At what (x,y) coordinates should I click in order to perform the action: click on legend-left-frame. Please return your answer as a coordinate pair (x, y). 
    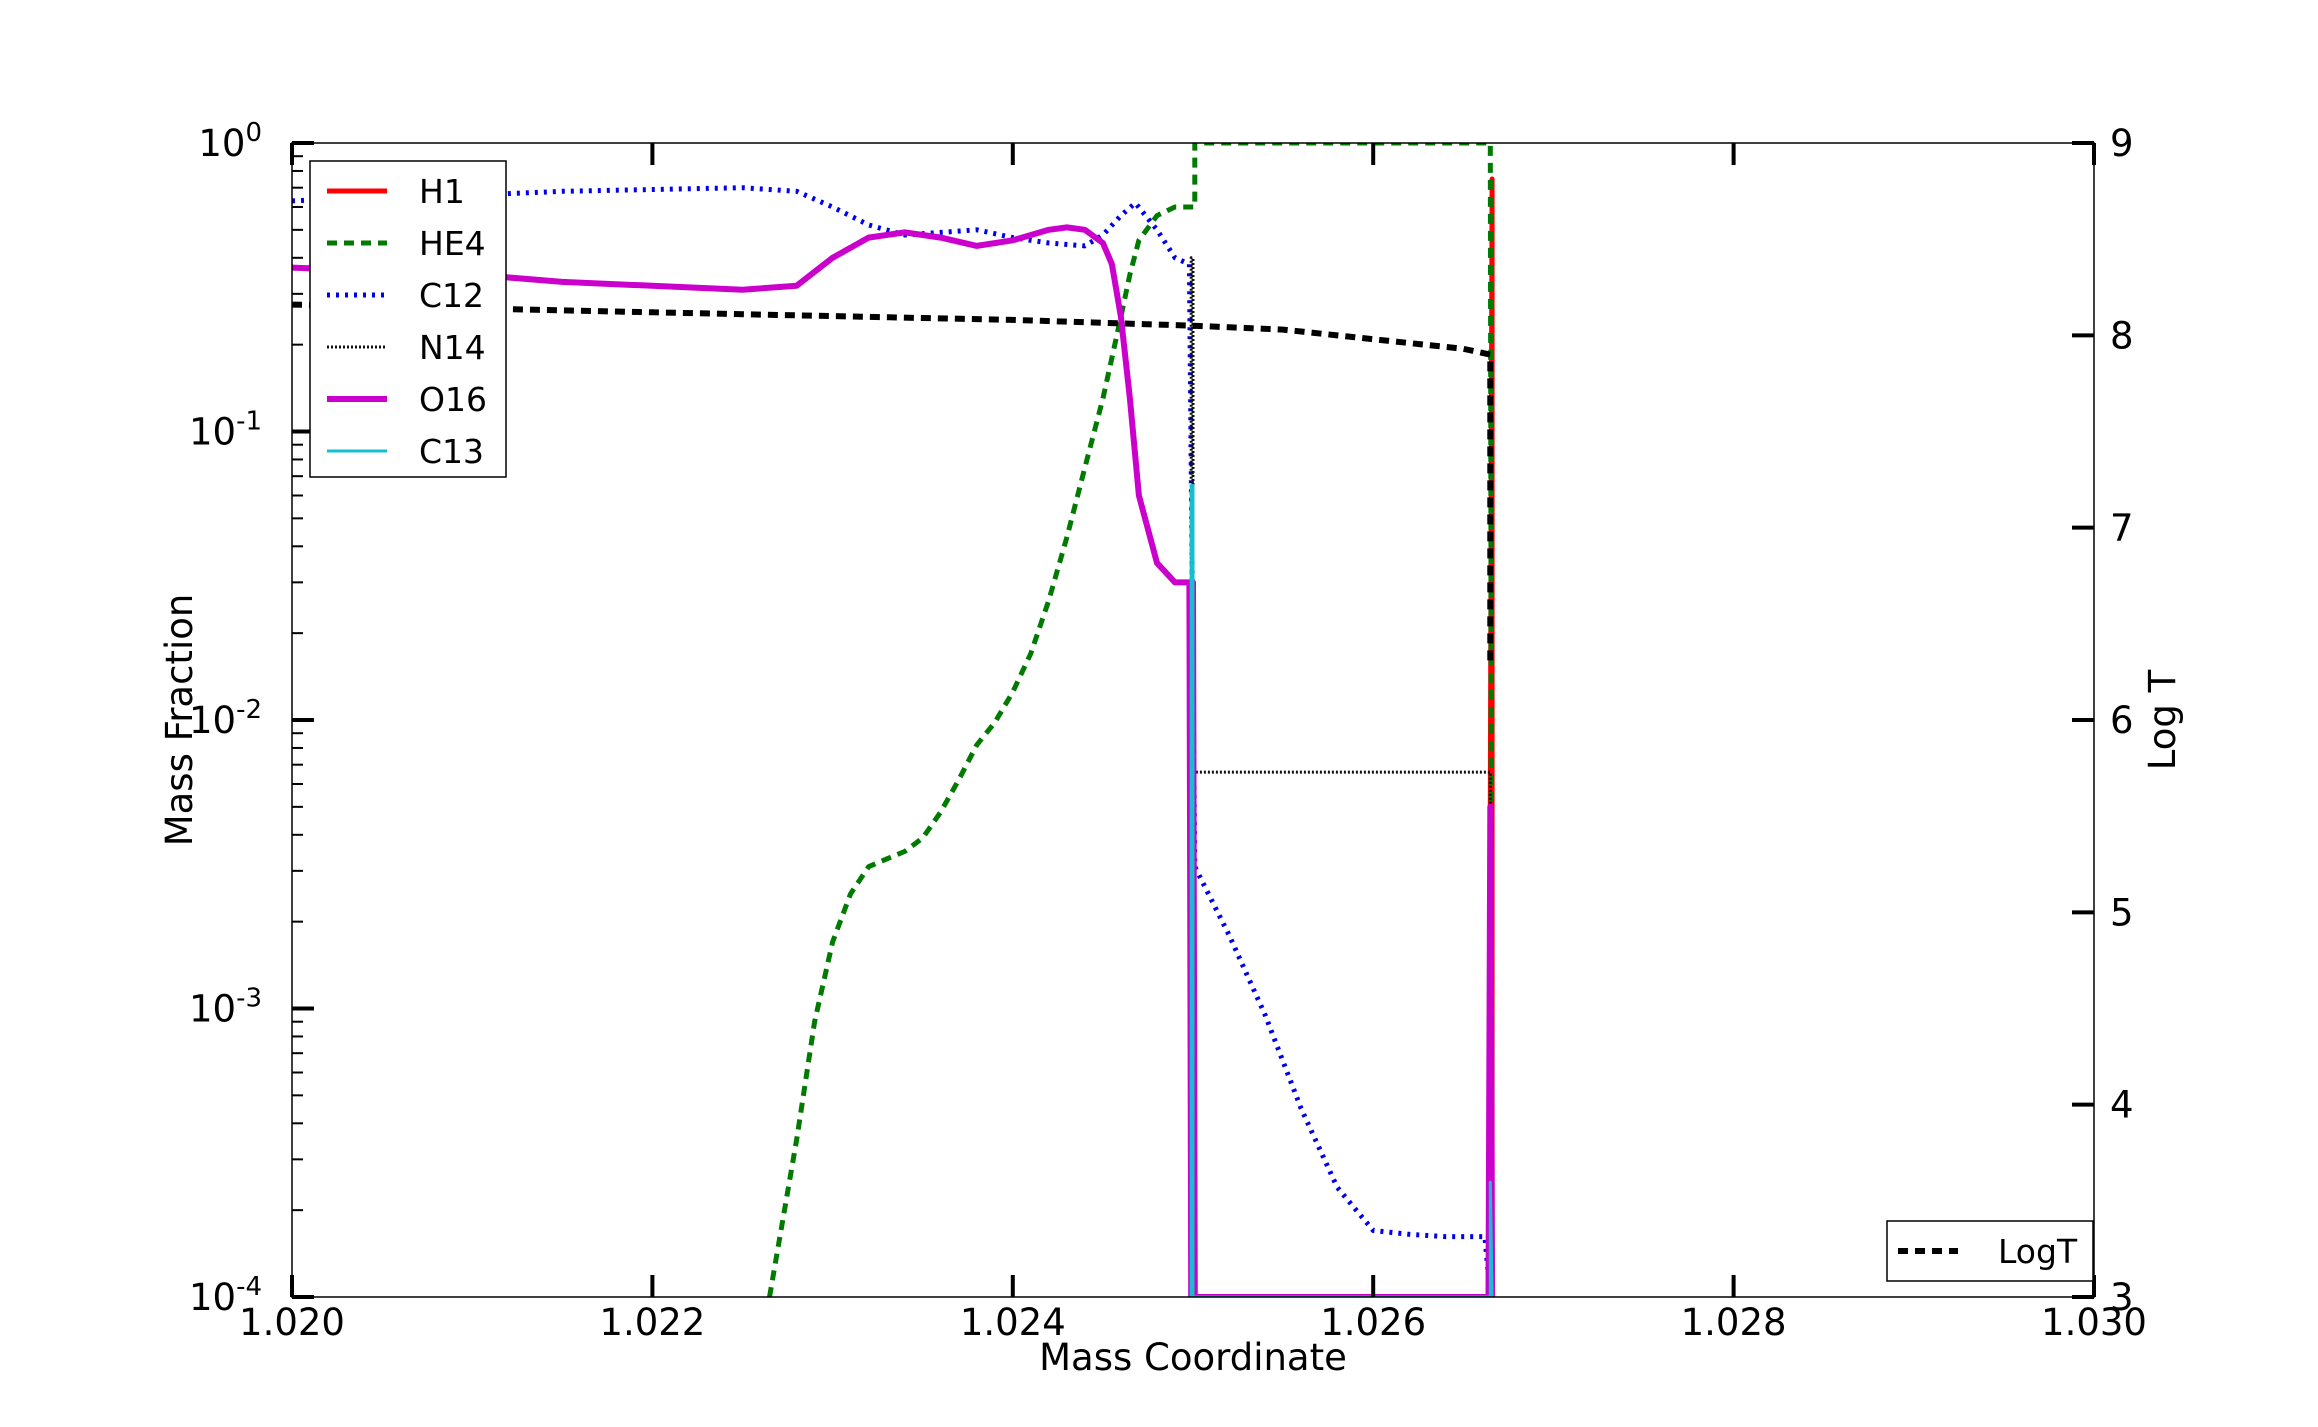
    Looking at the image, I should click on (408, 319).